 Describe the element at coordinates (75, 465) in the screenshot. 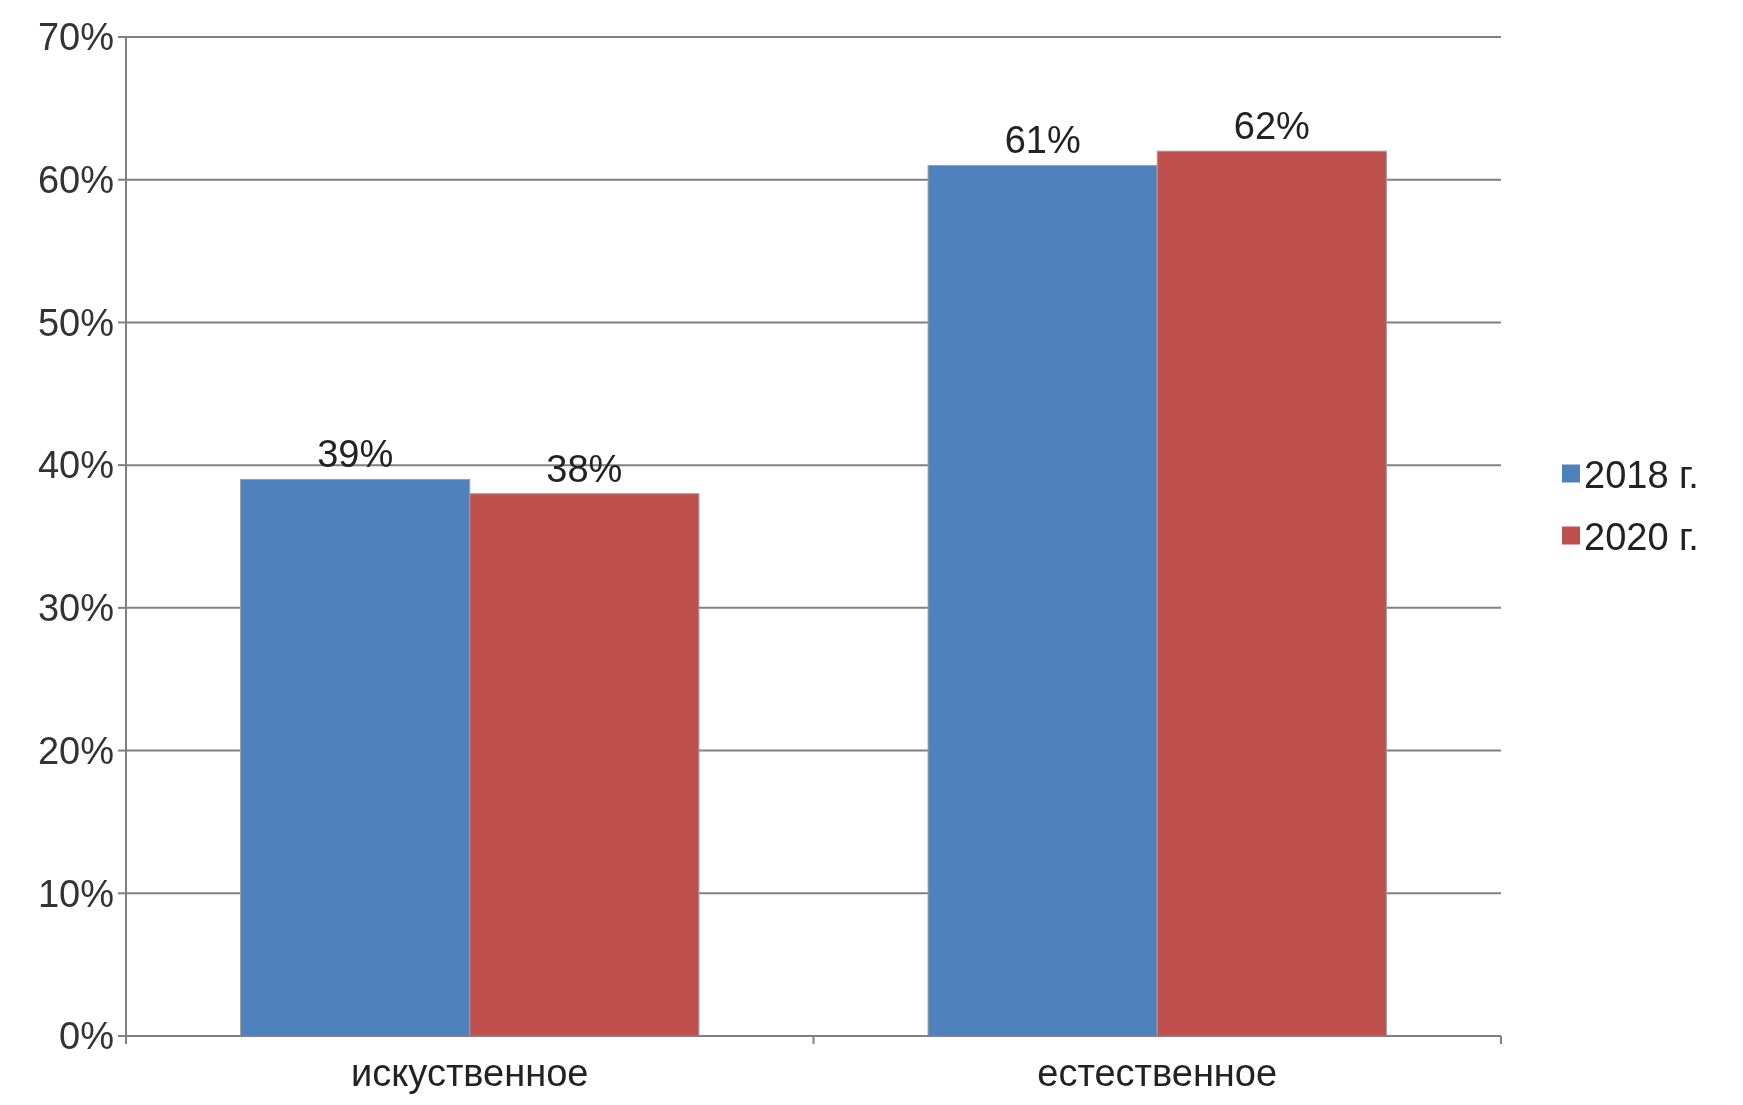

I see `y-tick-label: 40%` at that location.